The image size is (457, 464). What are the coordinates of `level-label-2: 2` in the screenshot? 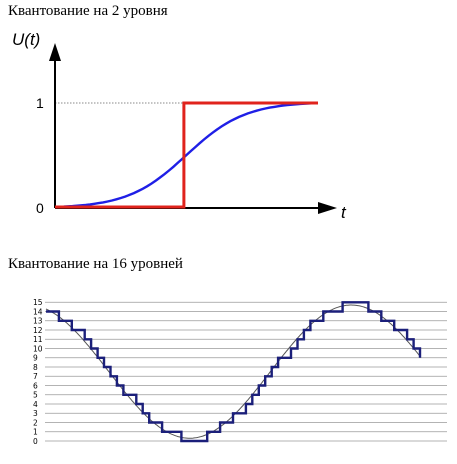 It's located at (35, 422).